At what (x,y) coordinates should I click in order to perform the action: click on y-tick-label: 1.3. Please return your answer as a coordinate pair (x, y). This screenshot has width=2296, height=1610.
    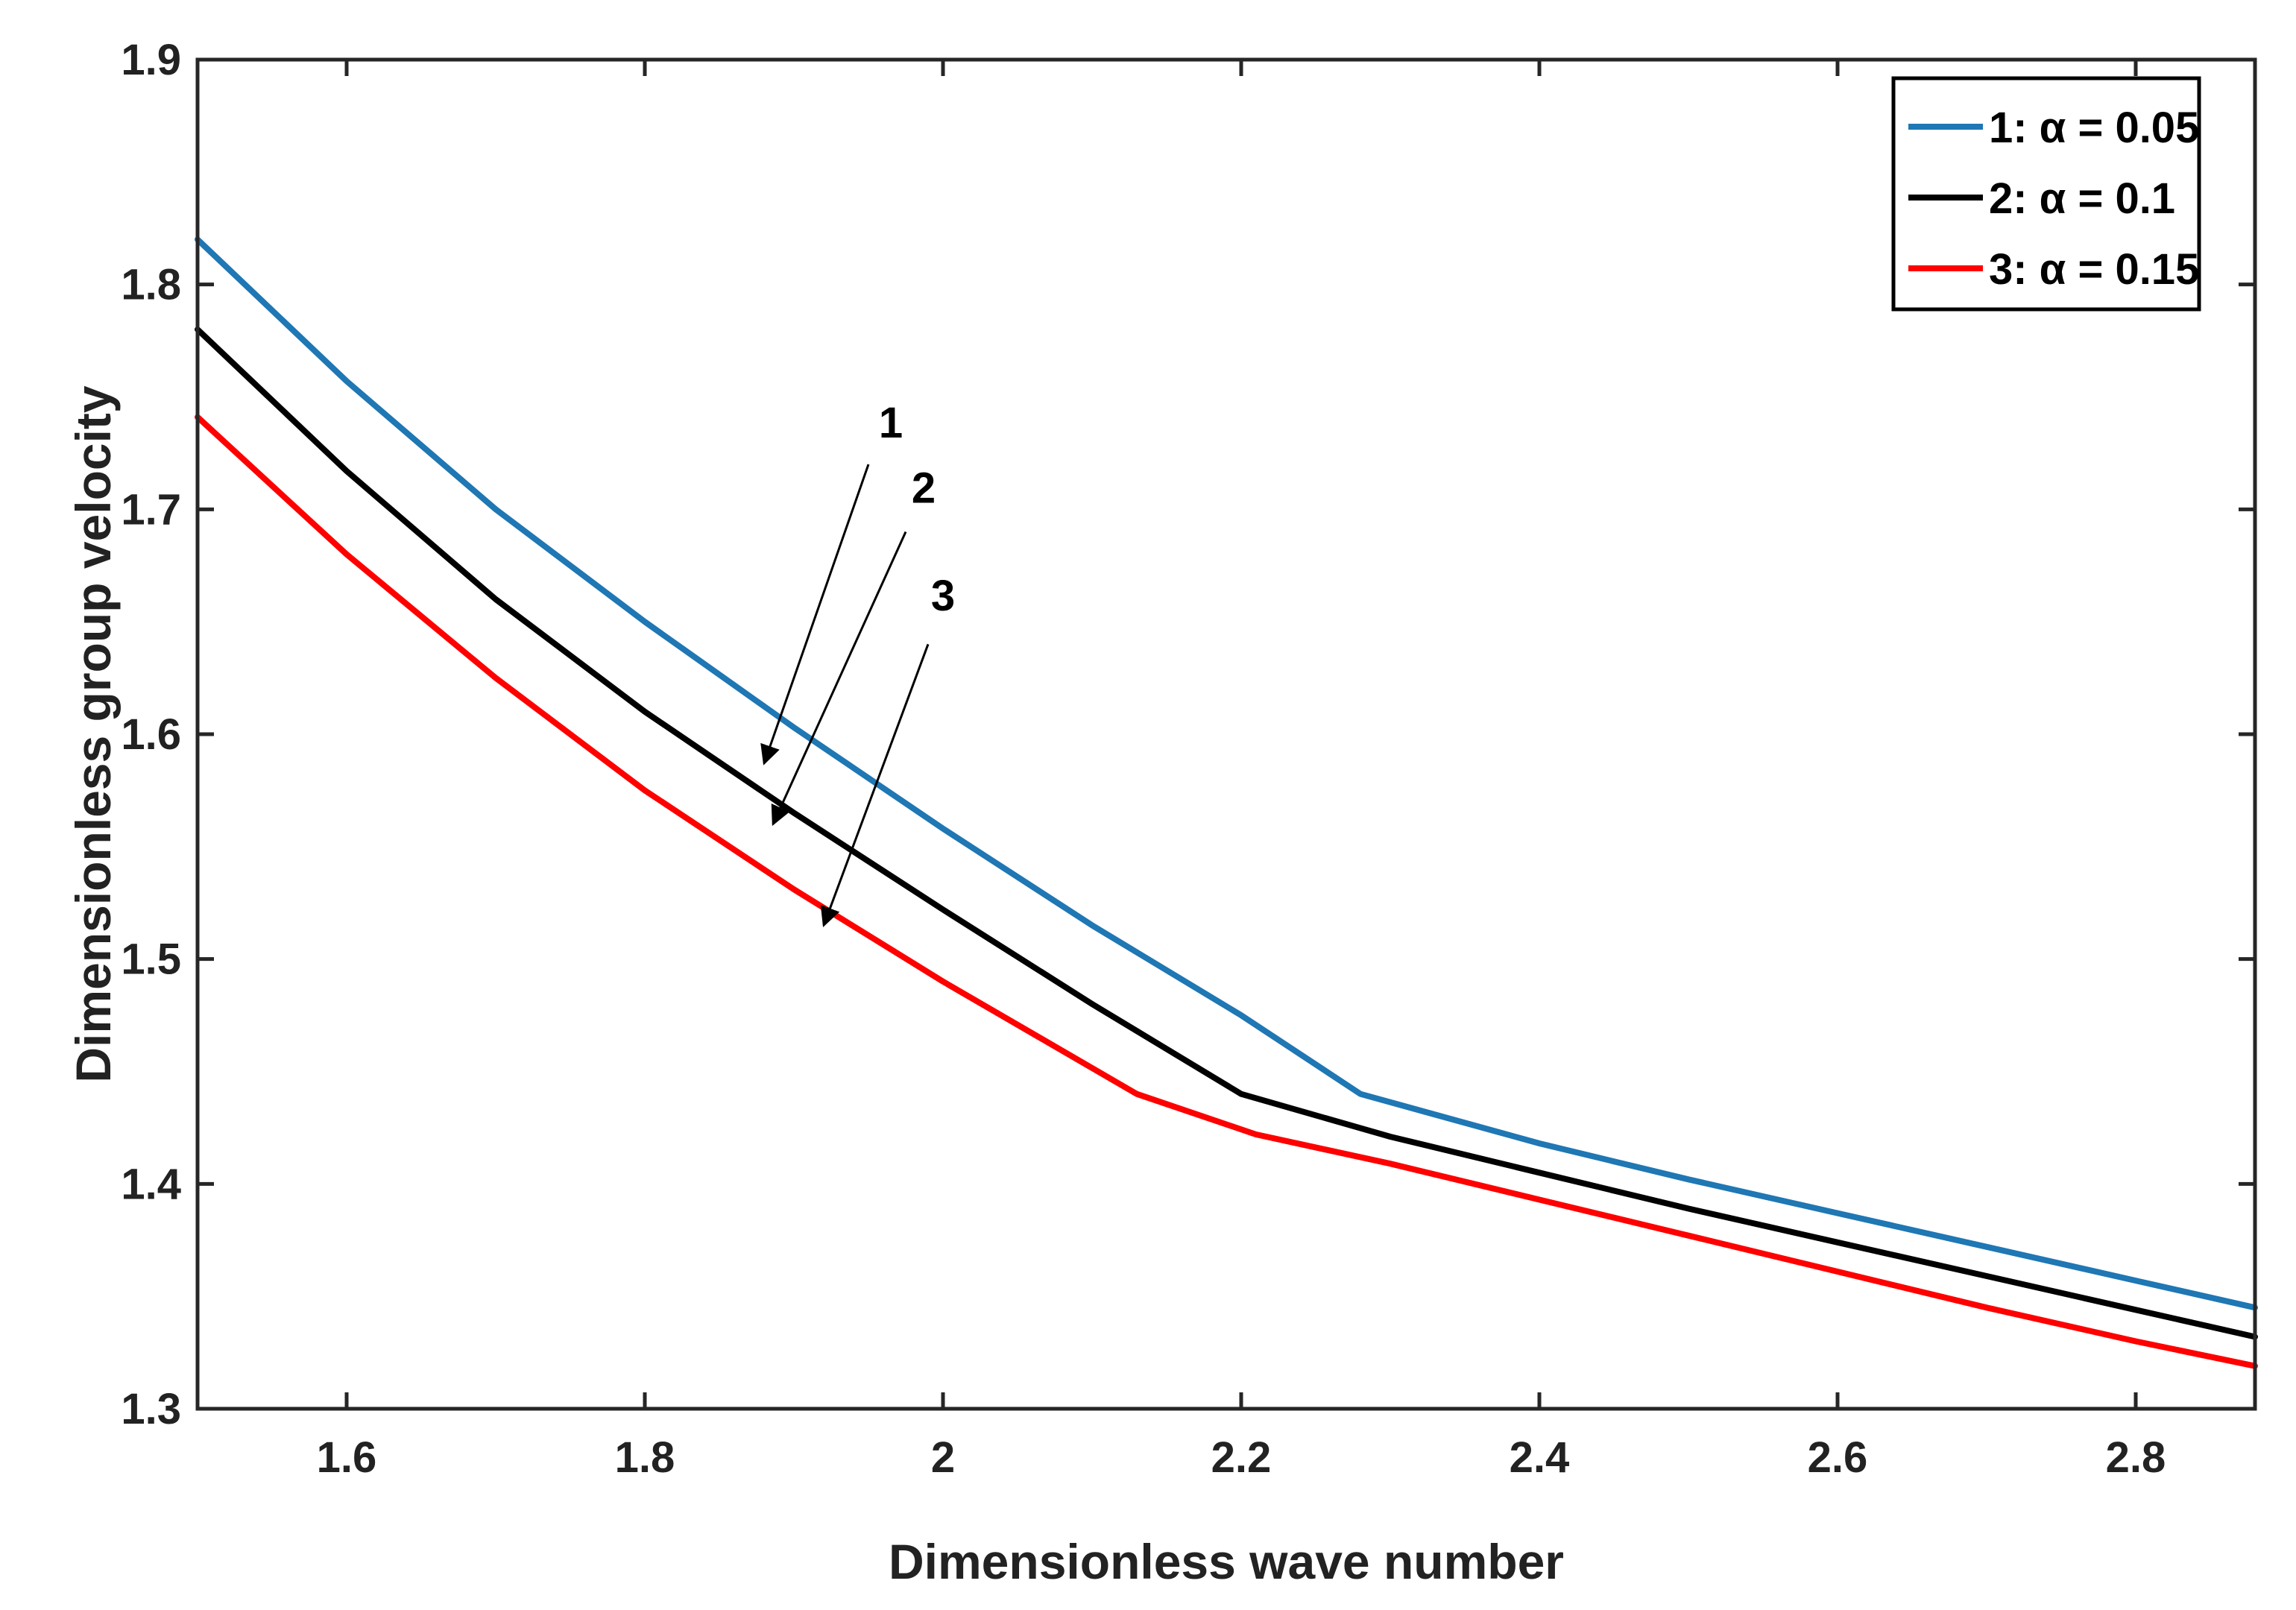
    Looking at the image, I should click on (151, 1409).